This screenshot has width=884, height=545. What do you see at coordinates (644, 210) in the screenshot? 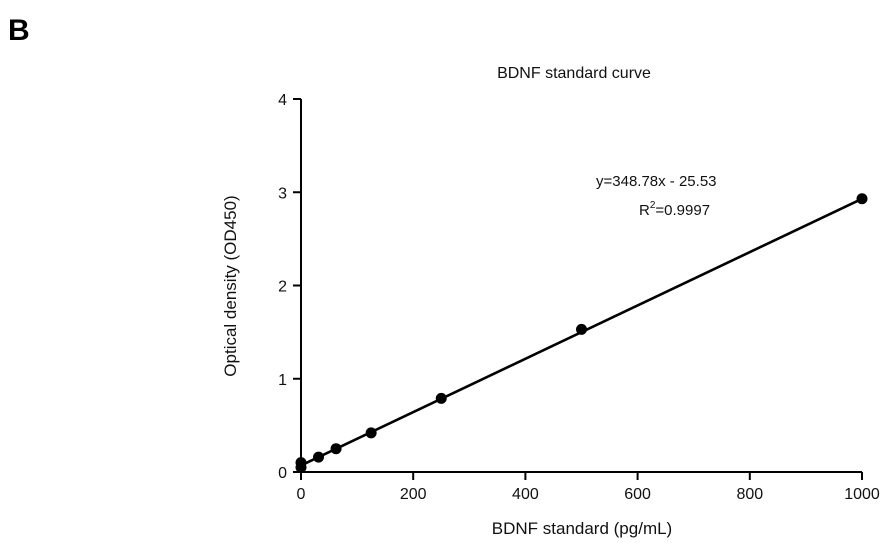
I see `r-squared-prefix: R` at bounding box center [644, 210].